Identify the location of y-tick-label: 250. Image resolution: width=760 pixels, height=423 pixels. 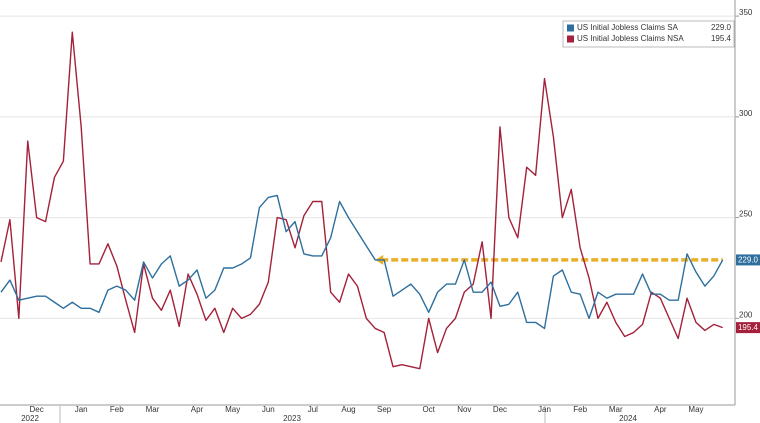
(746, 214).